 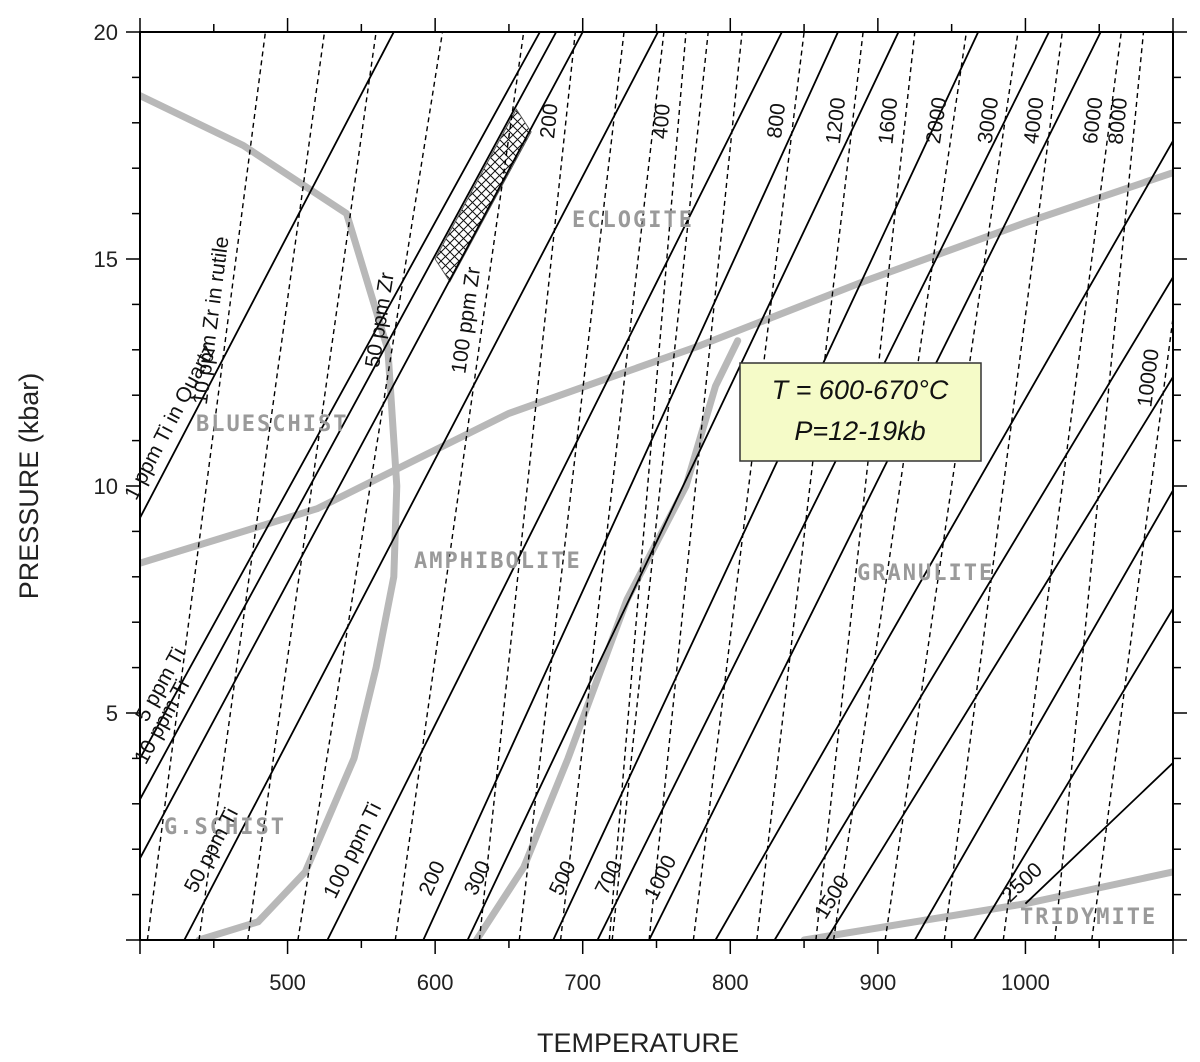 I want to click on annotation-temperature: T = 600-670°C, so click(x=860, y=390).